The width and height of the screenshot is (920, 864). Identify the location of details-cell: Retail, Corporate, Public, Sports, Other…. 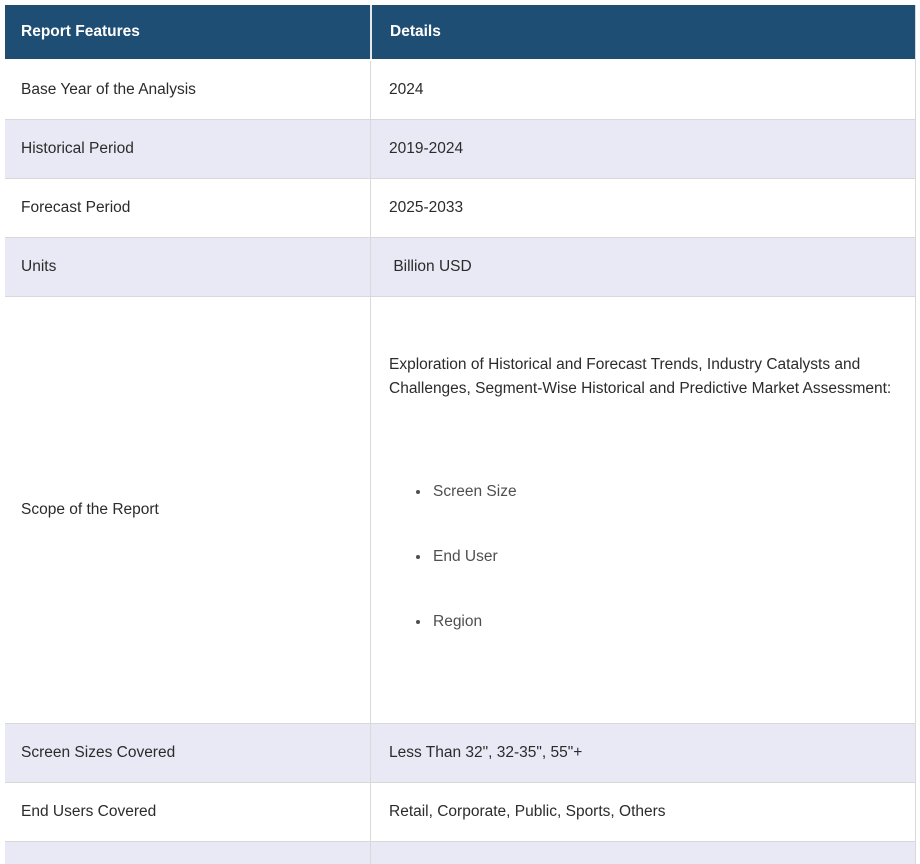
(642, 812).